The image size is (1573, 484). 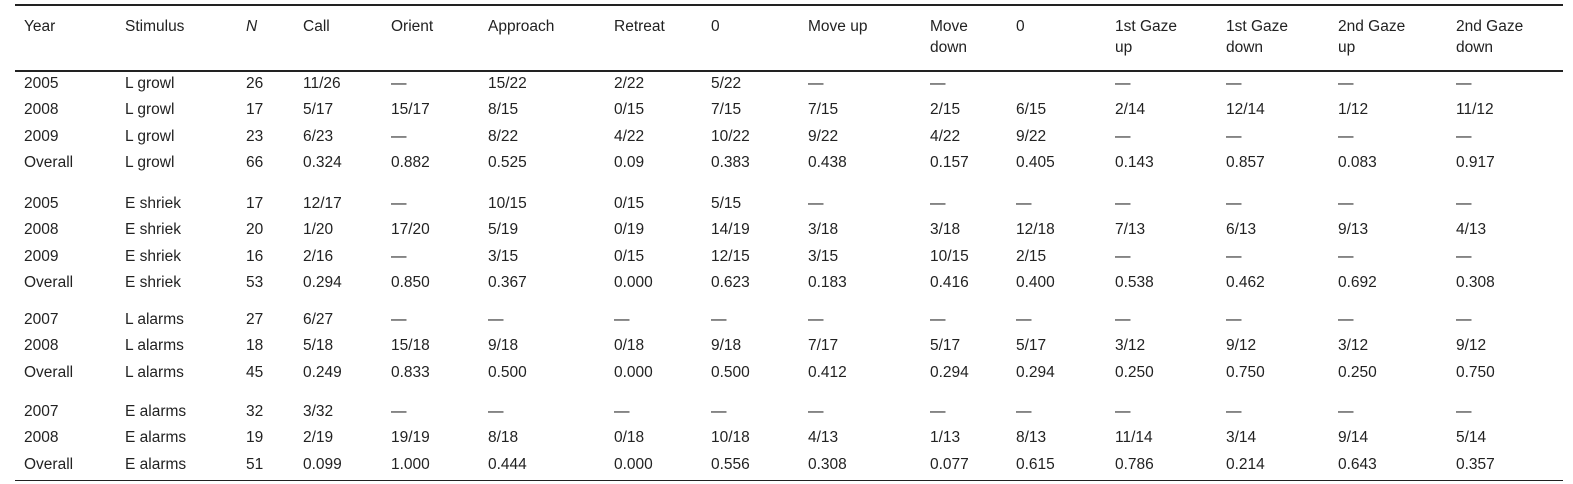 I want to click on table-cell: 5/22, so click(x=726, y=83).